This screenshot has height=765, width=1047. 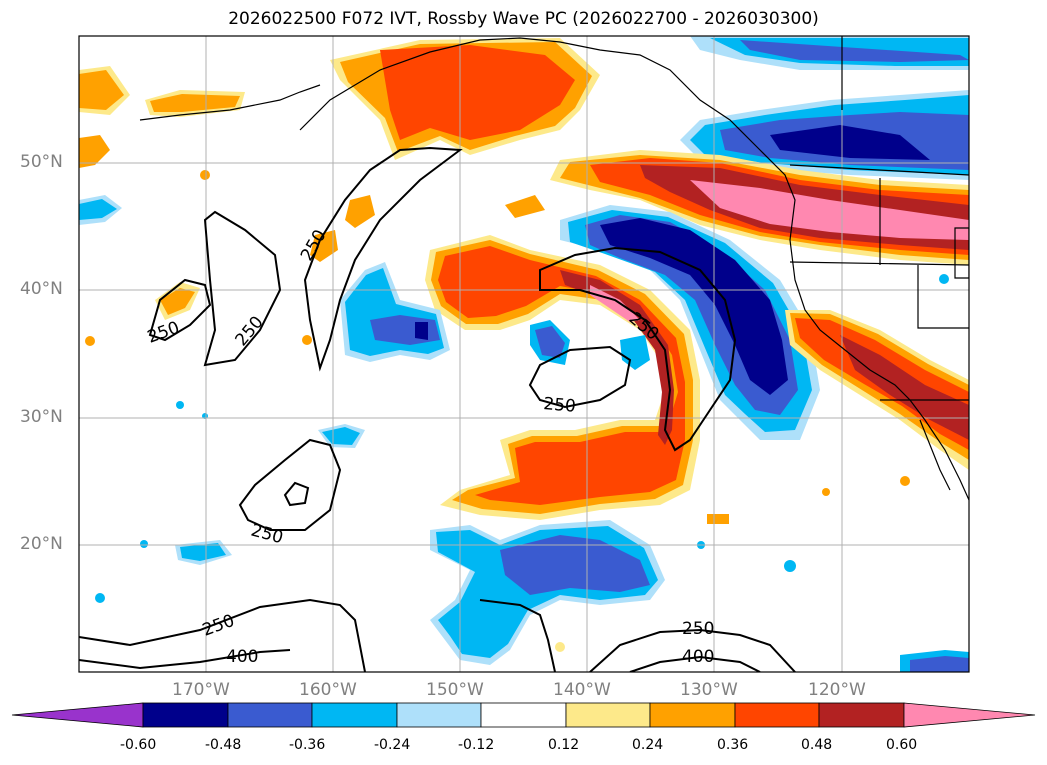 I want to click on colorbar-extend-high, so click(x=969, y=715).